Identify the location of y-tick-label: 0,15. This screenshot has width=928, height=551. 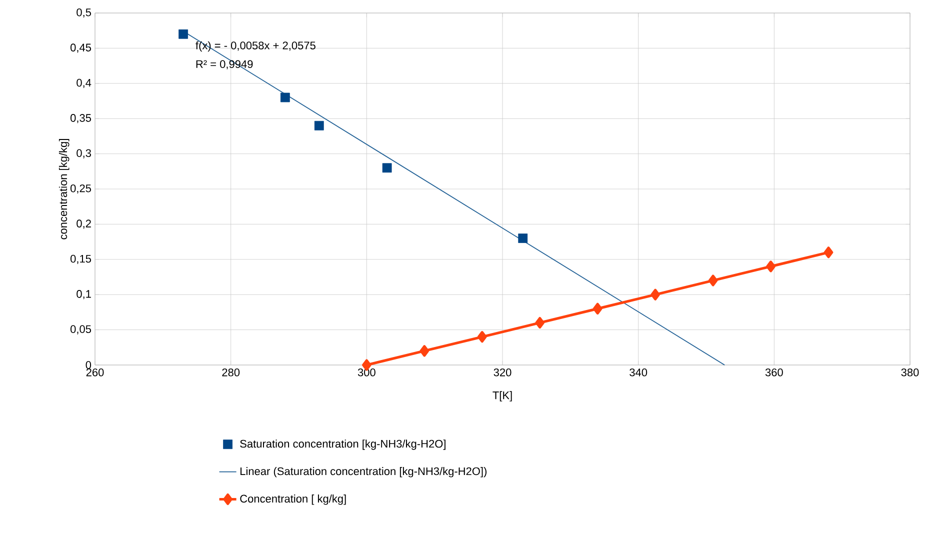
(81, 259).